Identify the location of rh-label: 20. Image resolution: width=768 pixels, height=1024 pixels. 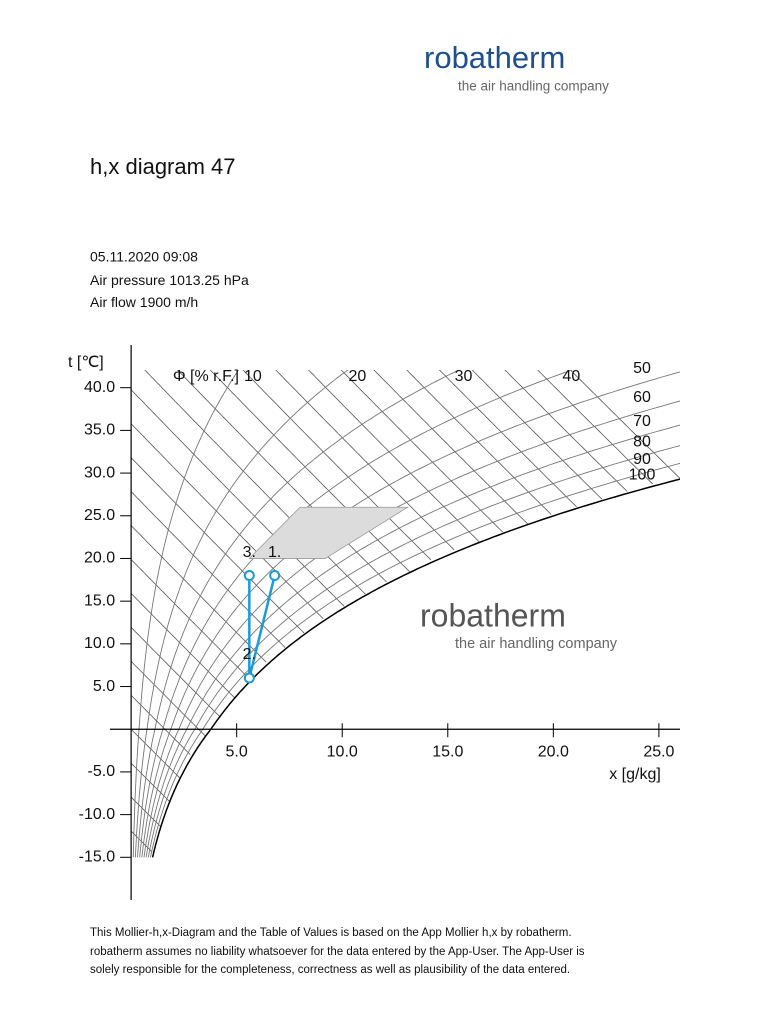
(357, 376).